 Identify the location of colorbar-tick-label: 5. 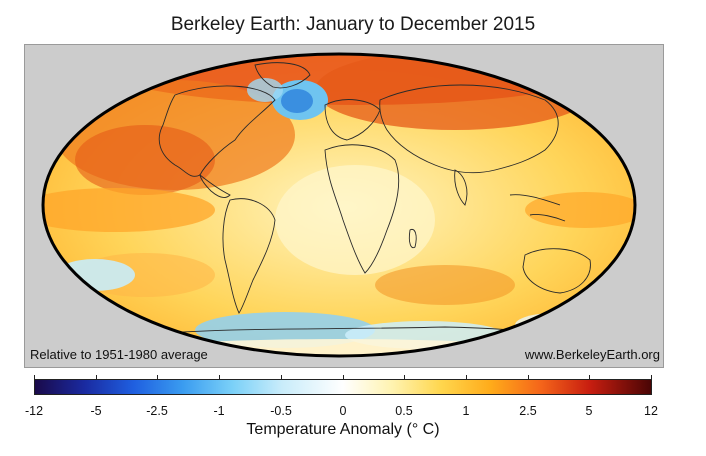
(589, 411).